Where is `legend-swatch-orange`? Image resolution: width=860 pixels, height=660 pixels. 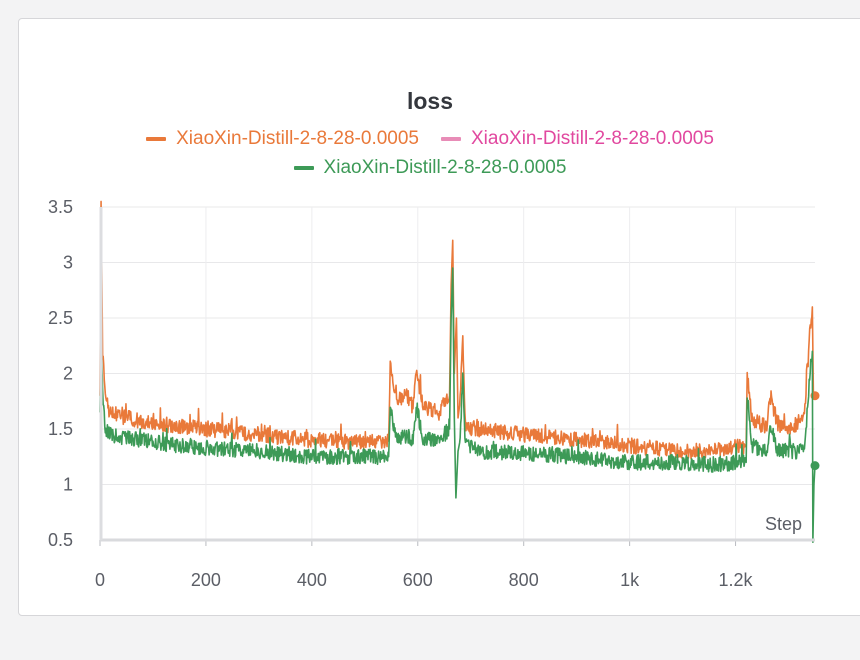
legend-swatch-orange is located at coordinates (156, 139).